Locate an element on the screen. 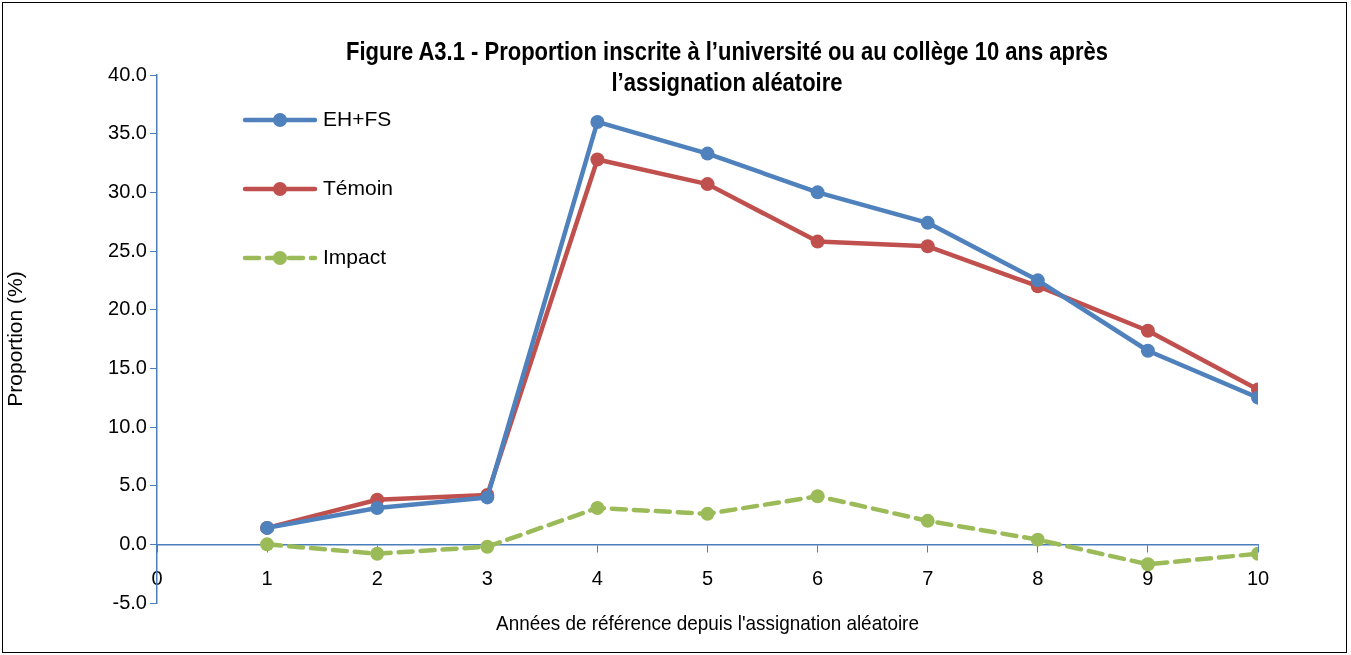  x-tick-label: 2 is located at coordinates (377, 577).